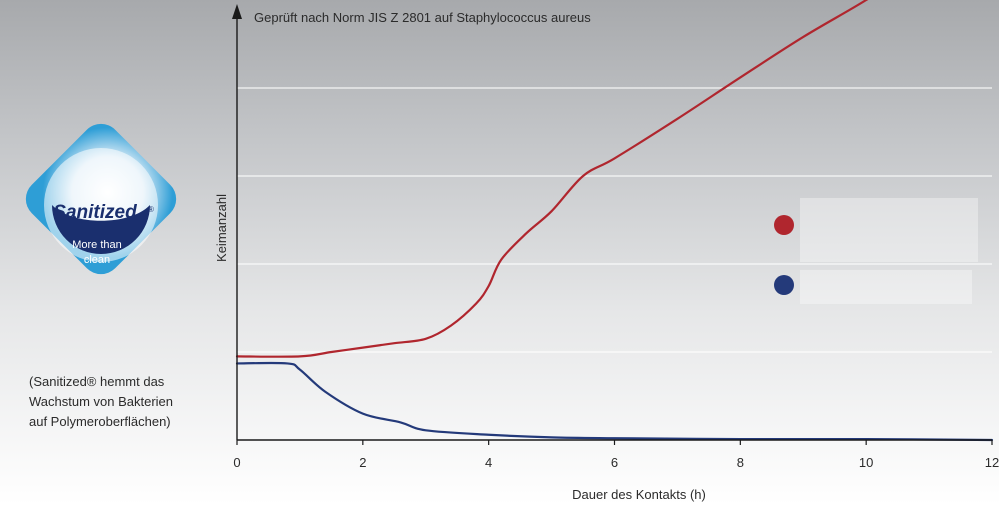 This screenshot has width=999, height=505. Describe the element at coordinates (866, 462) in the screenshot. I see `x-tick-label-10: 10` at that location.